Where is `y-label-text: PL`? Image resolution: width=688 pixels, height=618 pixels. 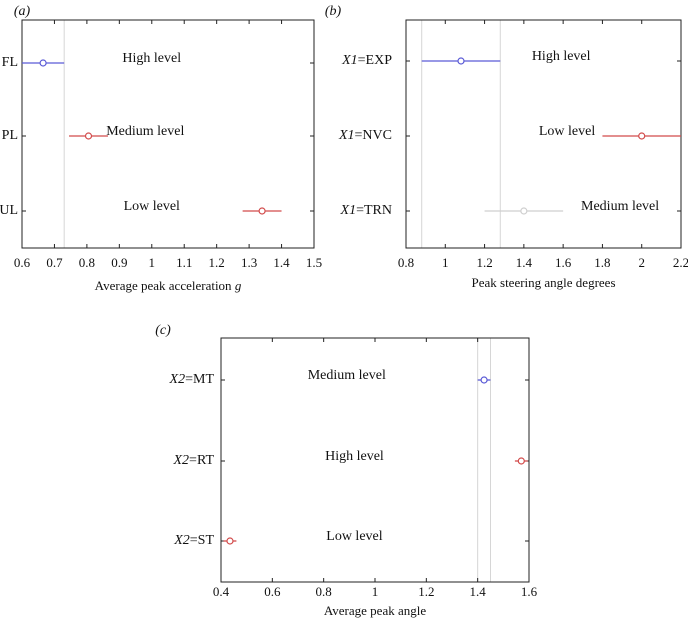
y-label-text: PL is located at coordinates (10, 135).